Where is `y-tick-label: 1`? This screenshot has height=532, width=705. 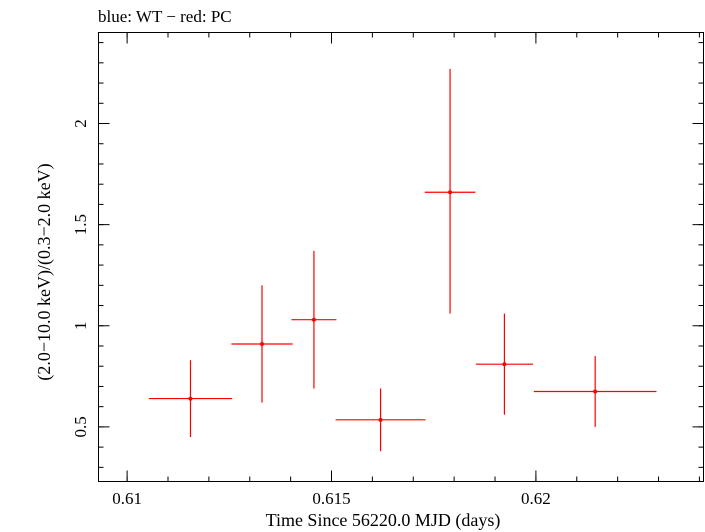 y-tick-label: 1 is located at coordinates (80, 326).